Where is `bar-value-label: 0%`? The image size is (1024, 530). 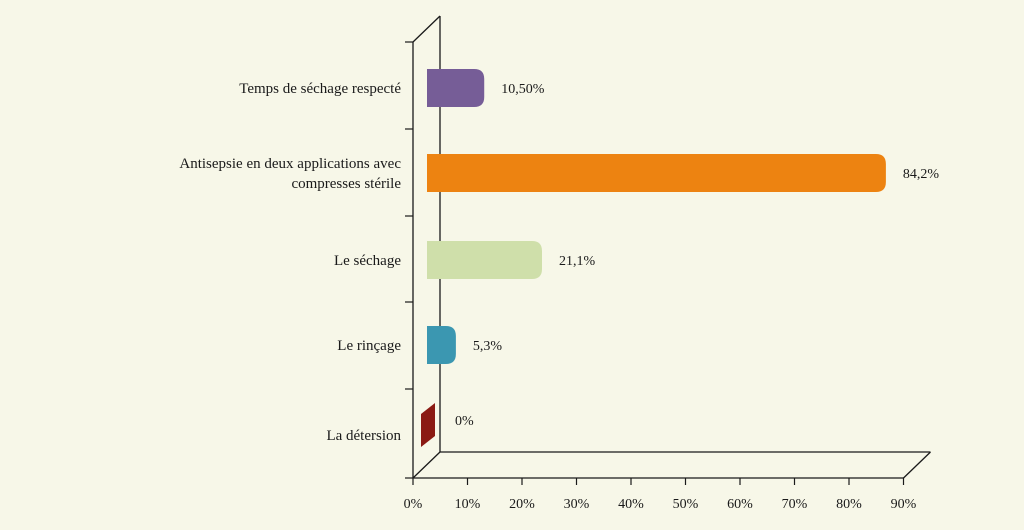
bar-value-label: 0% is located at coordinates (464, 421).